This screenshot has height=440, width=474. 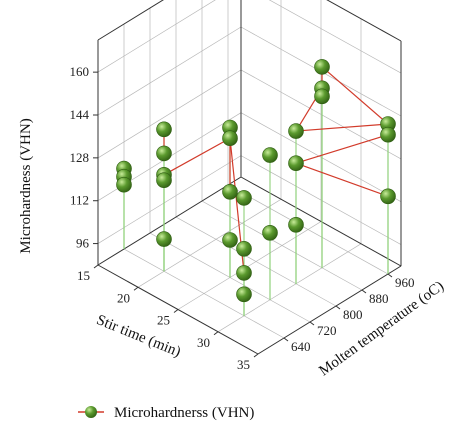 I want to click on z-axis-title: Microhardness (VHN), so click(x=26, y=185).